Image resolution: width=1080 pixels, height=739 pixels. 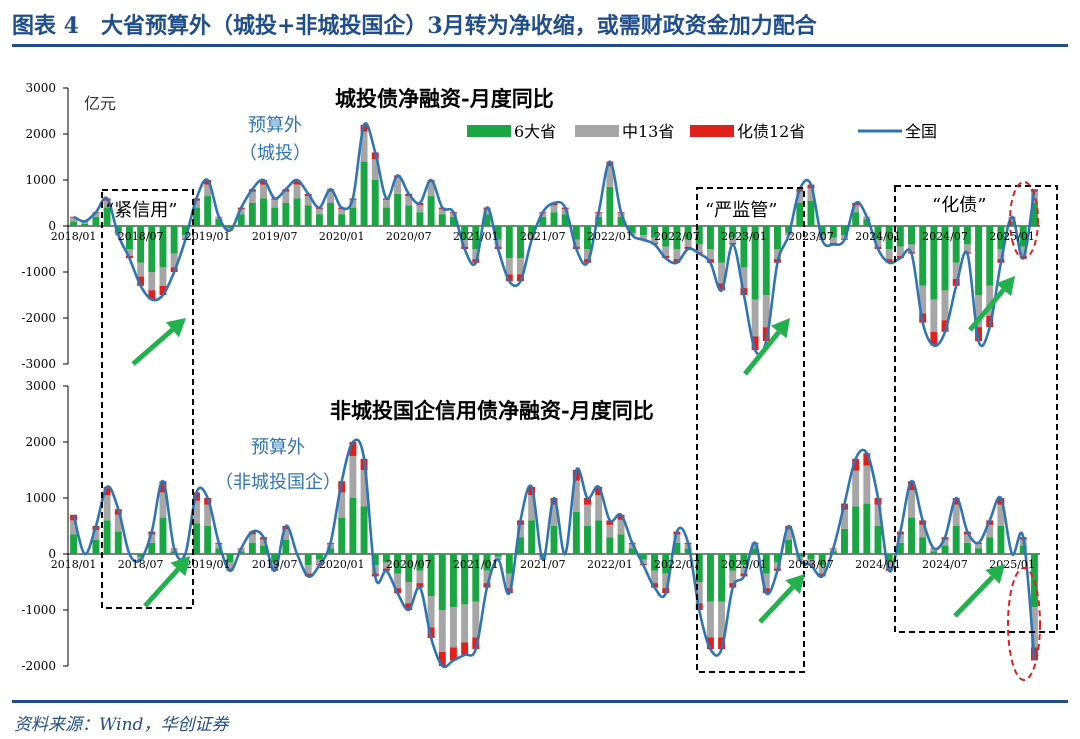 I want to click on chart-legend: 6大省 中13省 化债12省 全国, so click(x=702, y=131).